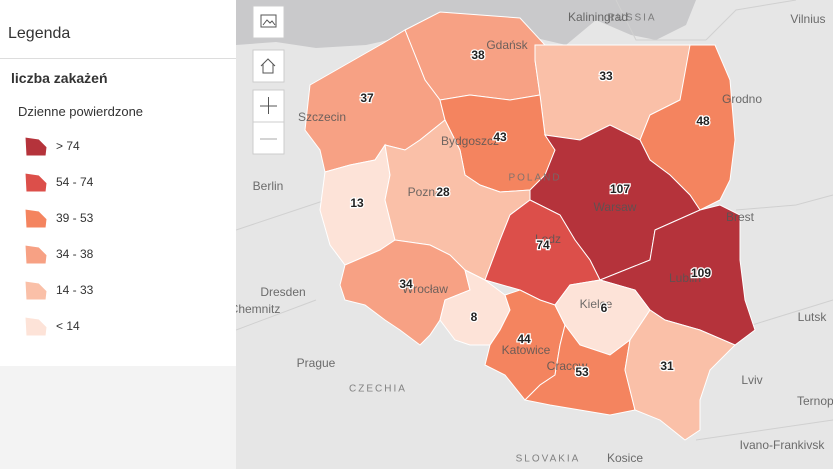 The width and height of the screenshot is (833, 469). What do you see at coordinates (615, 207) in the screenshot?
I see `place-label: Warsaw` at bounding box center [615, 207].